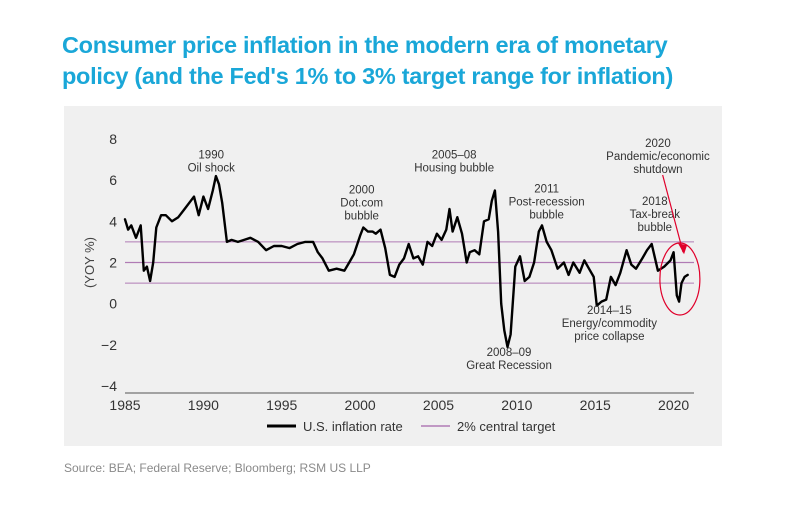 This screenshot has height=505, width=786. What do you see at coordinates (454, 169) in the screenshot?
I see `annotation-line: Housing bubble` at bounding box center [454, 169].